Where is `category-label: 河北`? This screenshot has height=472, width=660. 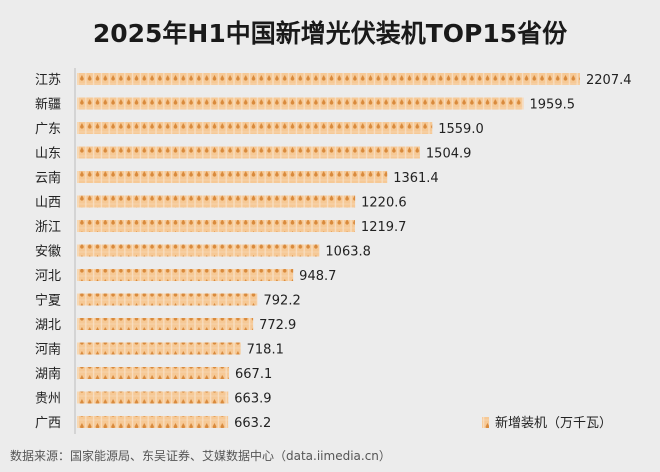 category-label: 河北 is located at coordinates (48, 276).